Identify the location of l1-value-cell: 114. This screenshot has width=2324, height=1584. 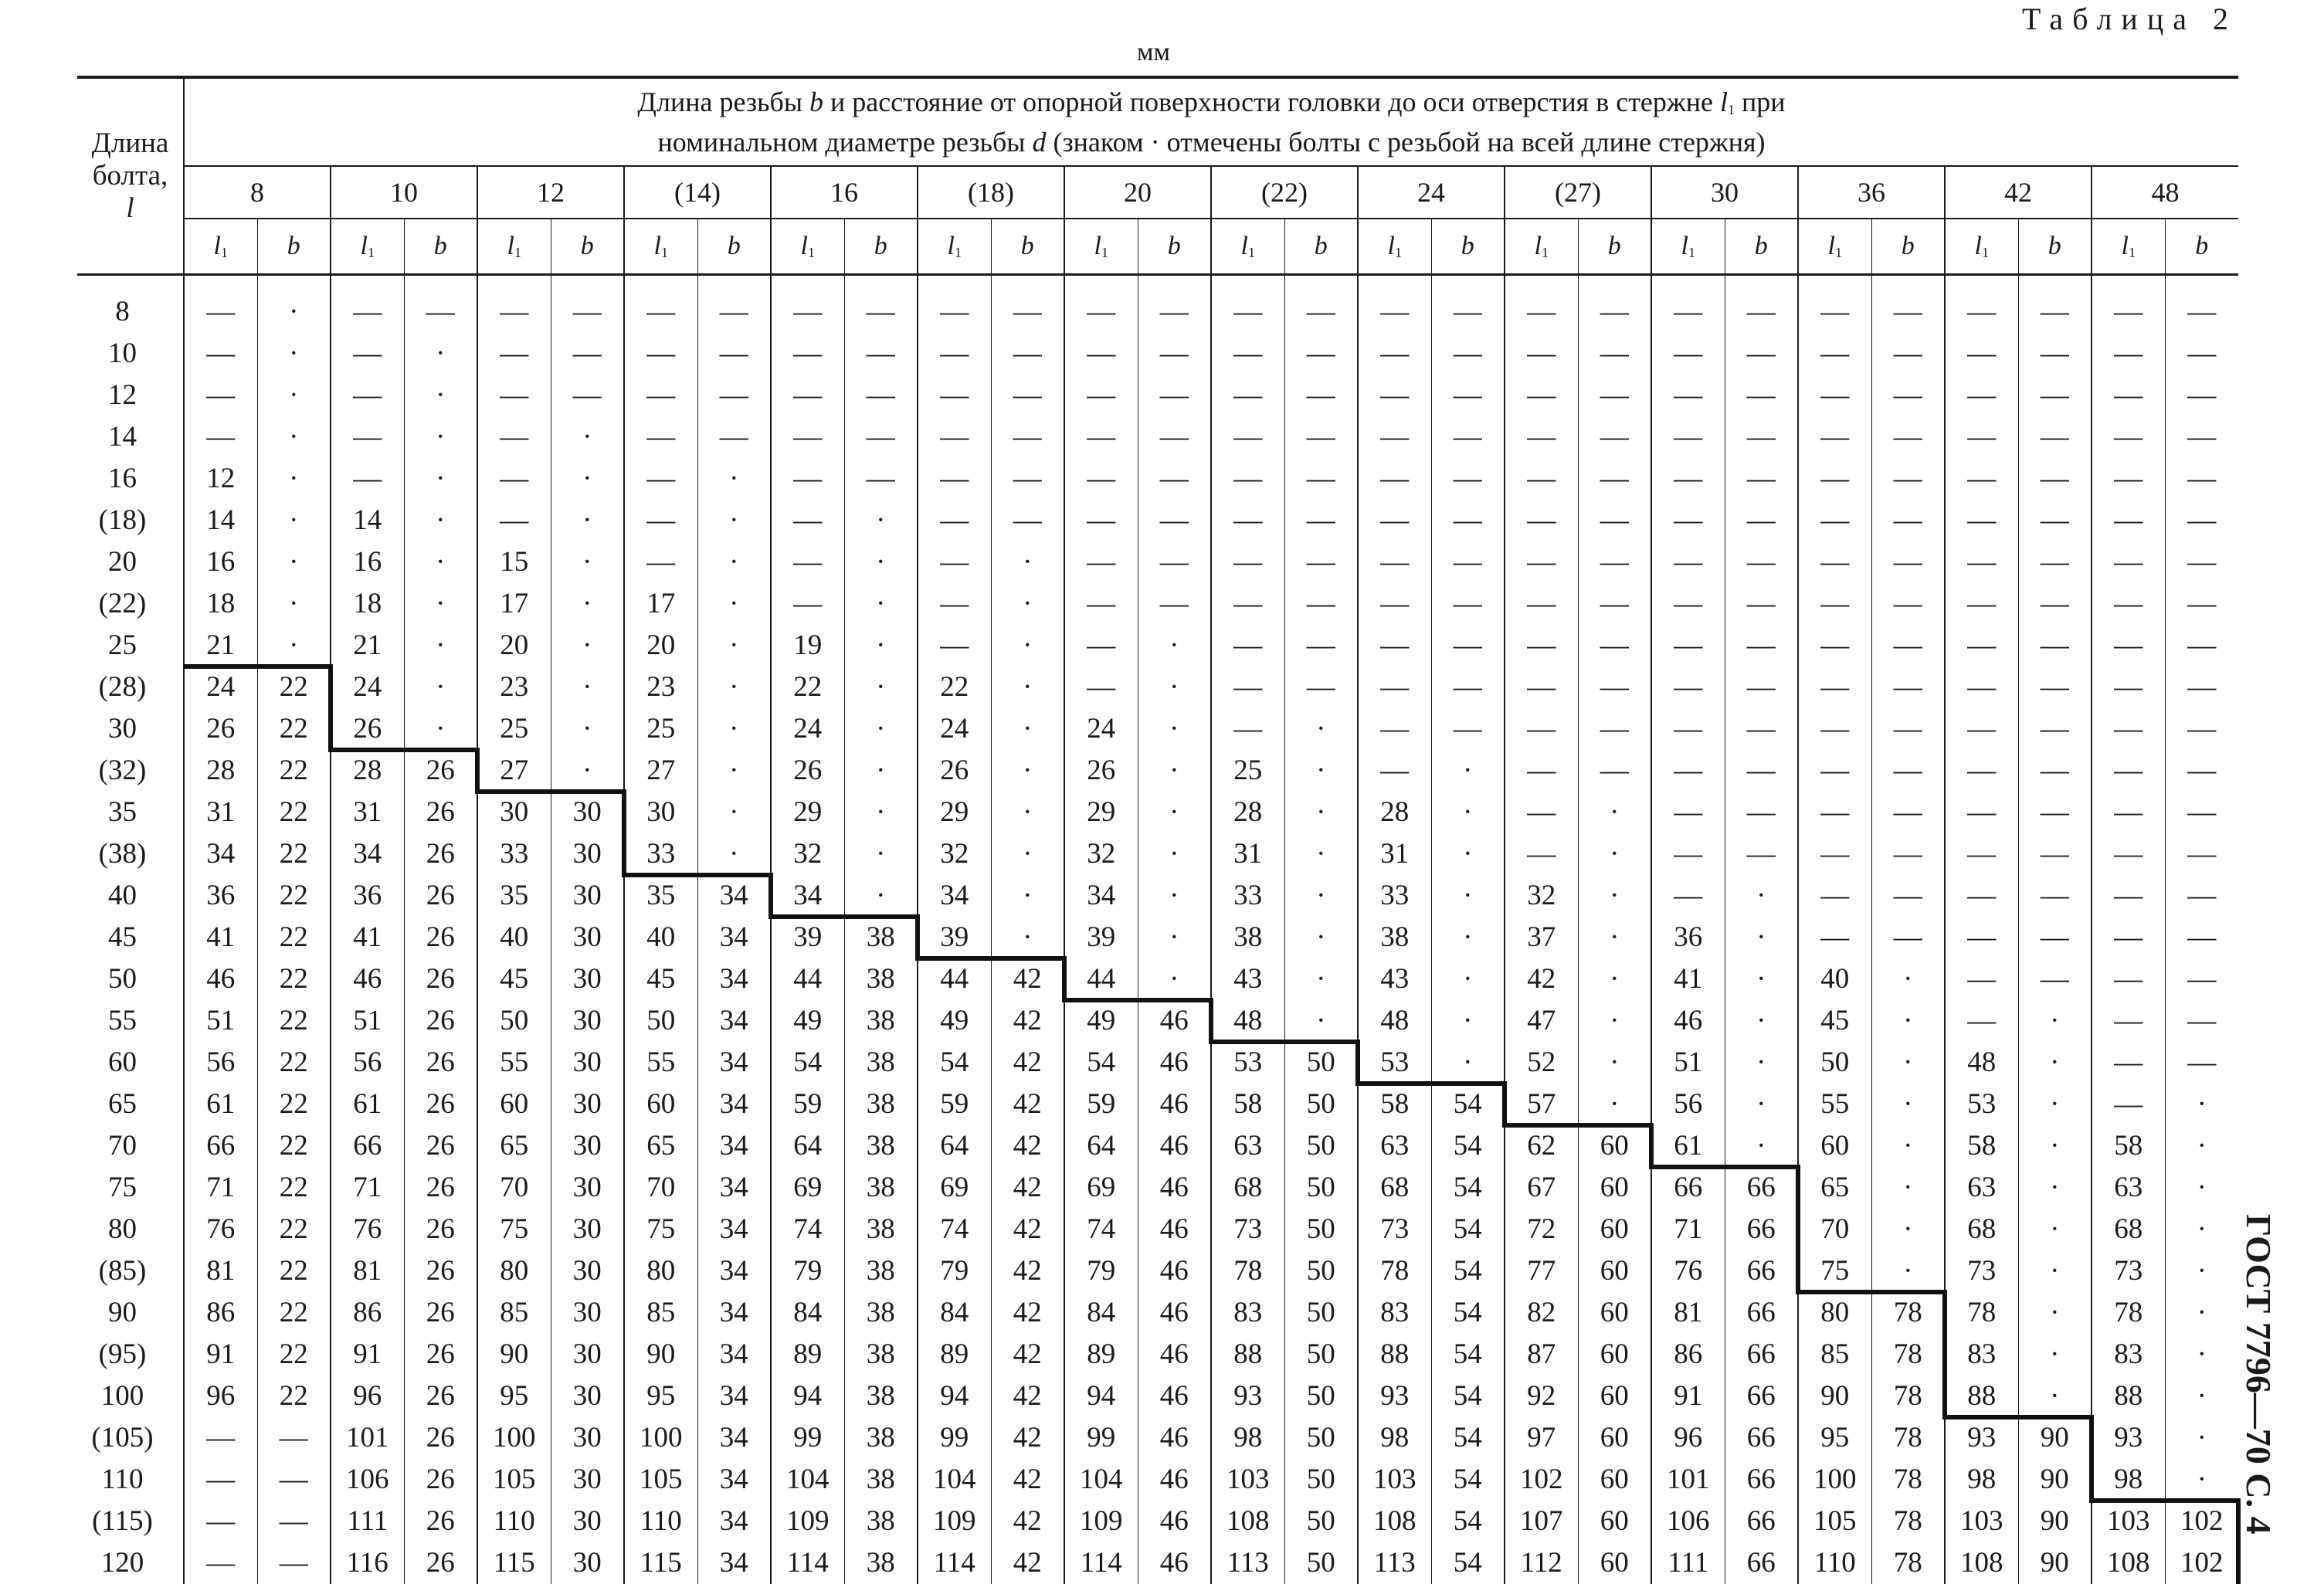
(954, 1563).